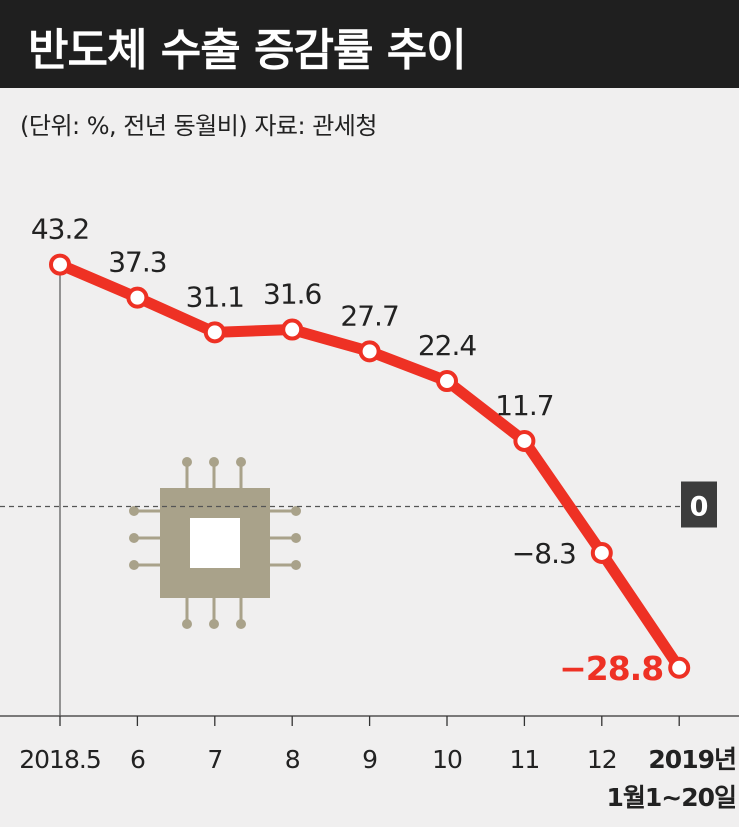  I want to click on zero-label: 0, so click(699, 507).